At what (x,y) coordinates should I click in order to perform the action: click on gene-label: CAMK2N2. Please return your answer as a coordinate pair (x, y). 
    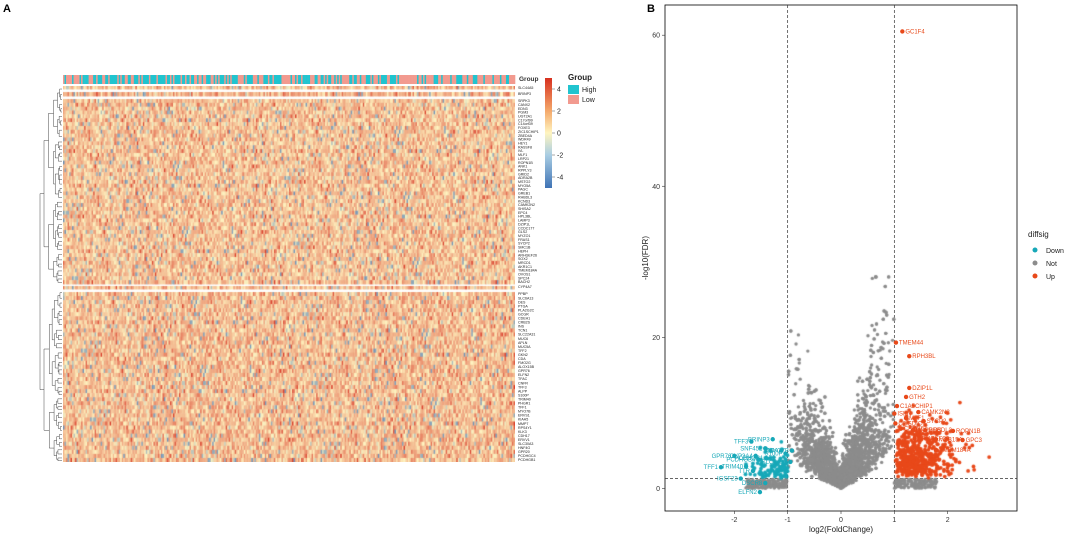
    Looking at the image, I should click on (935, 413).